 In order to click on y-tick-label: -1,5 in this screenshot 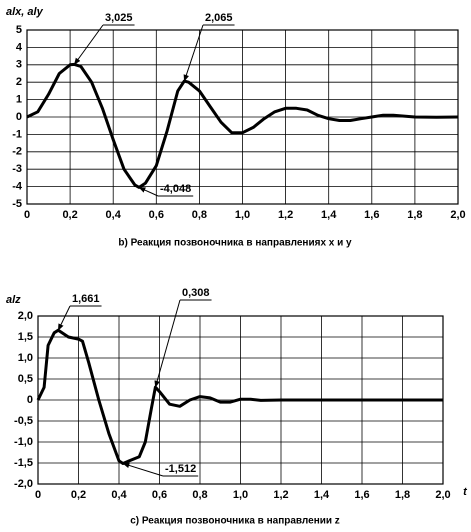, I will do `click(23, 463)`.